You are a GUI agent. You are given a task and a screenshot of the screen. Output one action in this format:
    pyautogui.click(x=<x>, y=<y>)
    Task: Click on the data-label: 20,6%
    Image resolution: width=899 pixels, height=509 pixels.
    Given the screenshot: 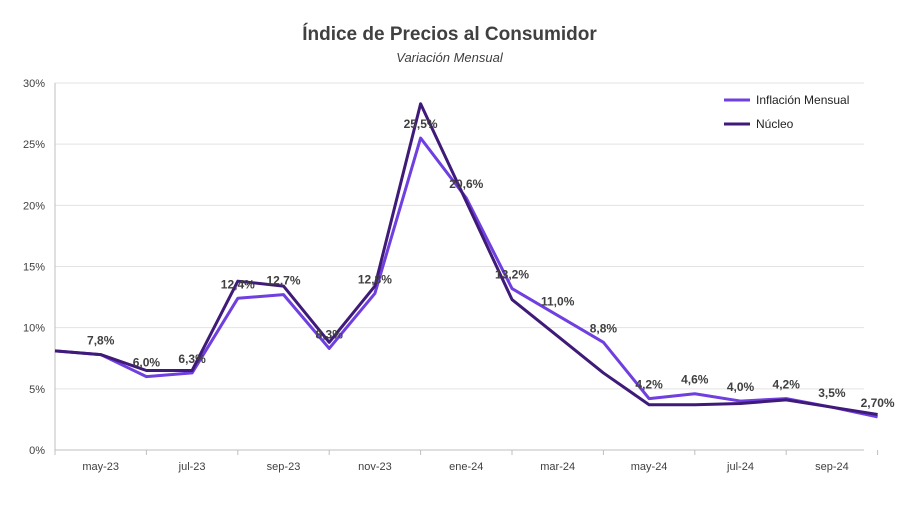 What is the action you would take?
    pyautogui.click(x=466, y=184)
    